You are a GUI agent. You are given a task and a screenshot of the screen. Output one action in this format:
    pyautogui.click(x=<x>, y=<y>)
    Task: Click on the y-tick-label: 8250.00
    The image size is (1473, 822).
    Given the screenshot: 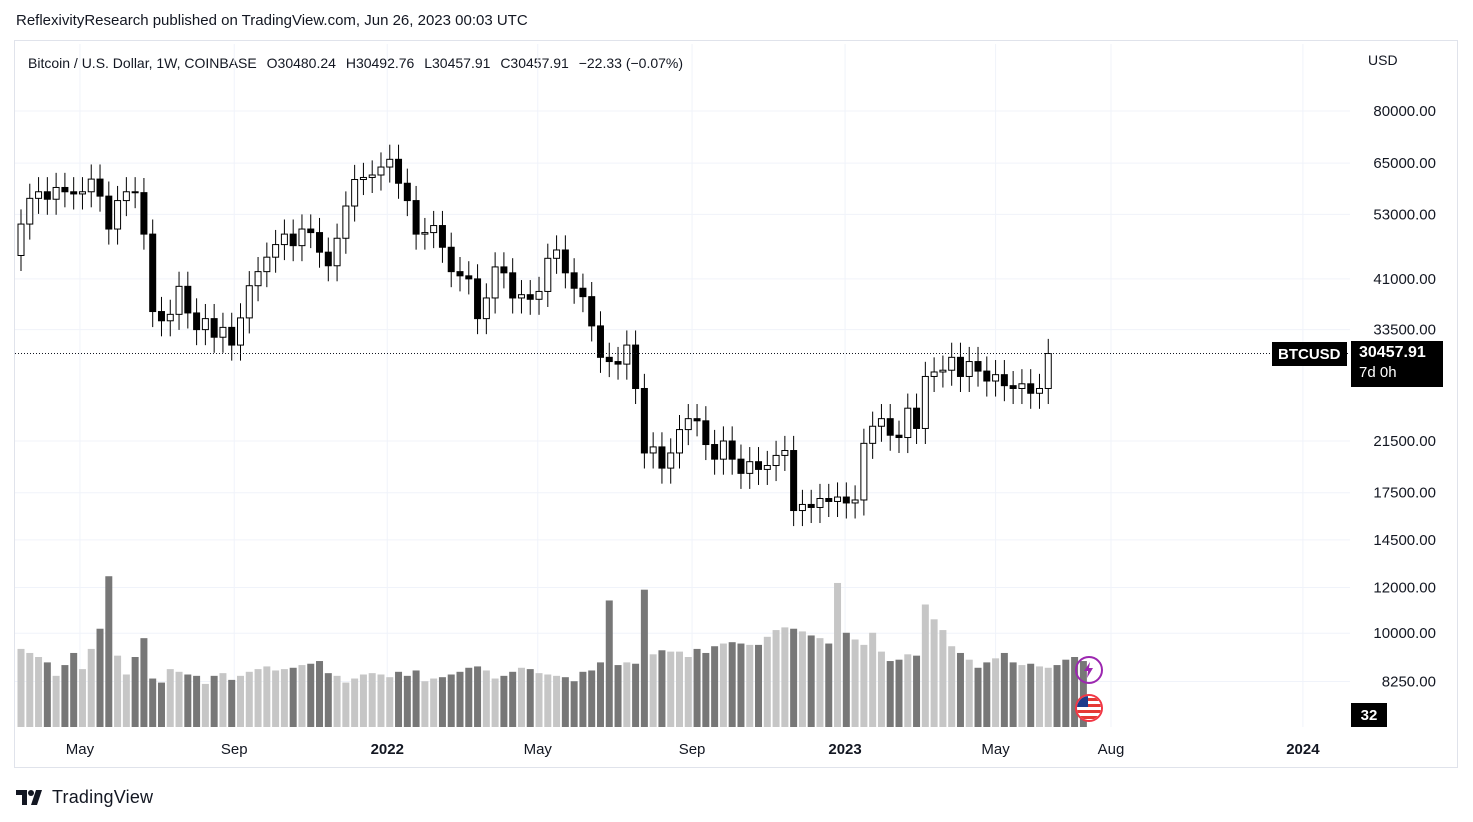 What is the action you would take?
    pyautogui.click(x=1409, y=682)
    